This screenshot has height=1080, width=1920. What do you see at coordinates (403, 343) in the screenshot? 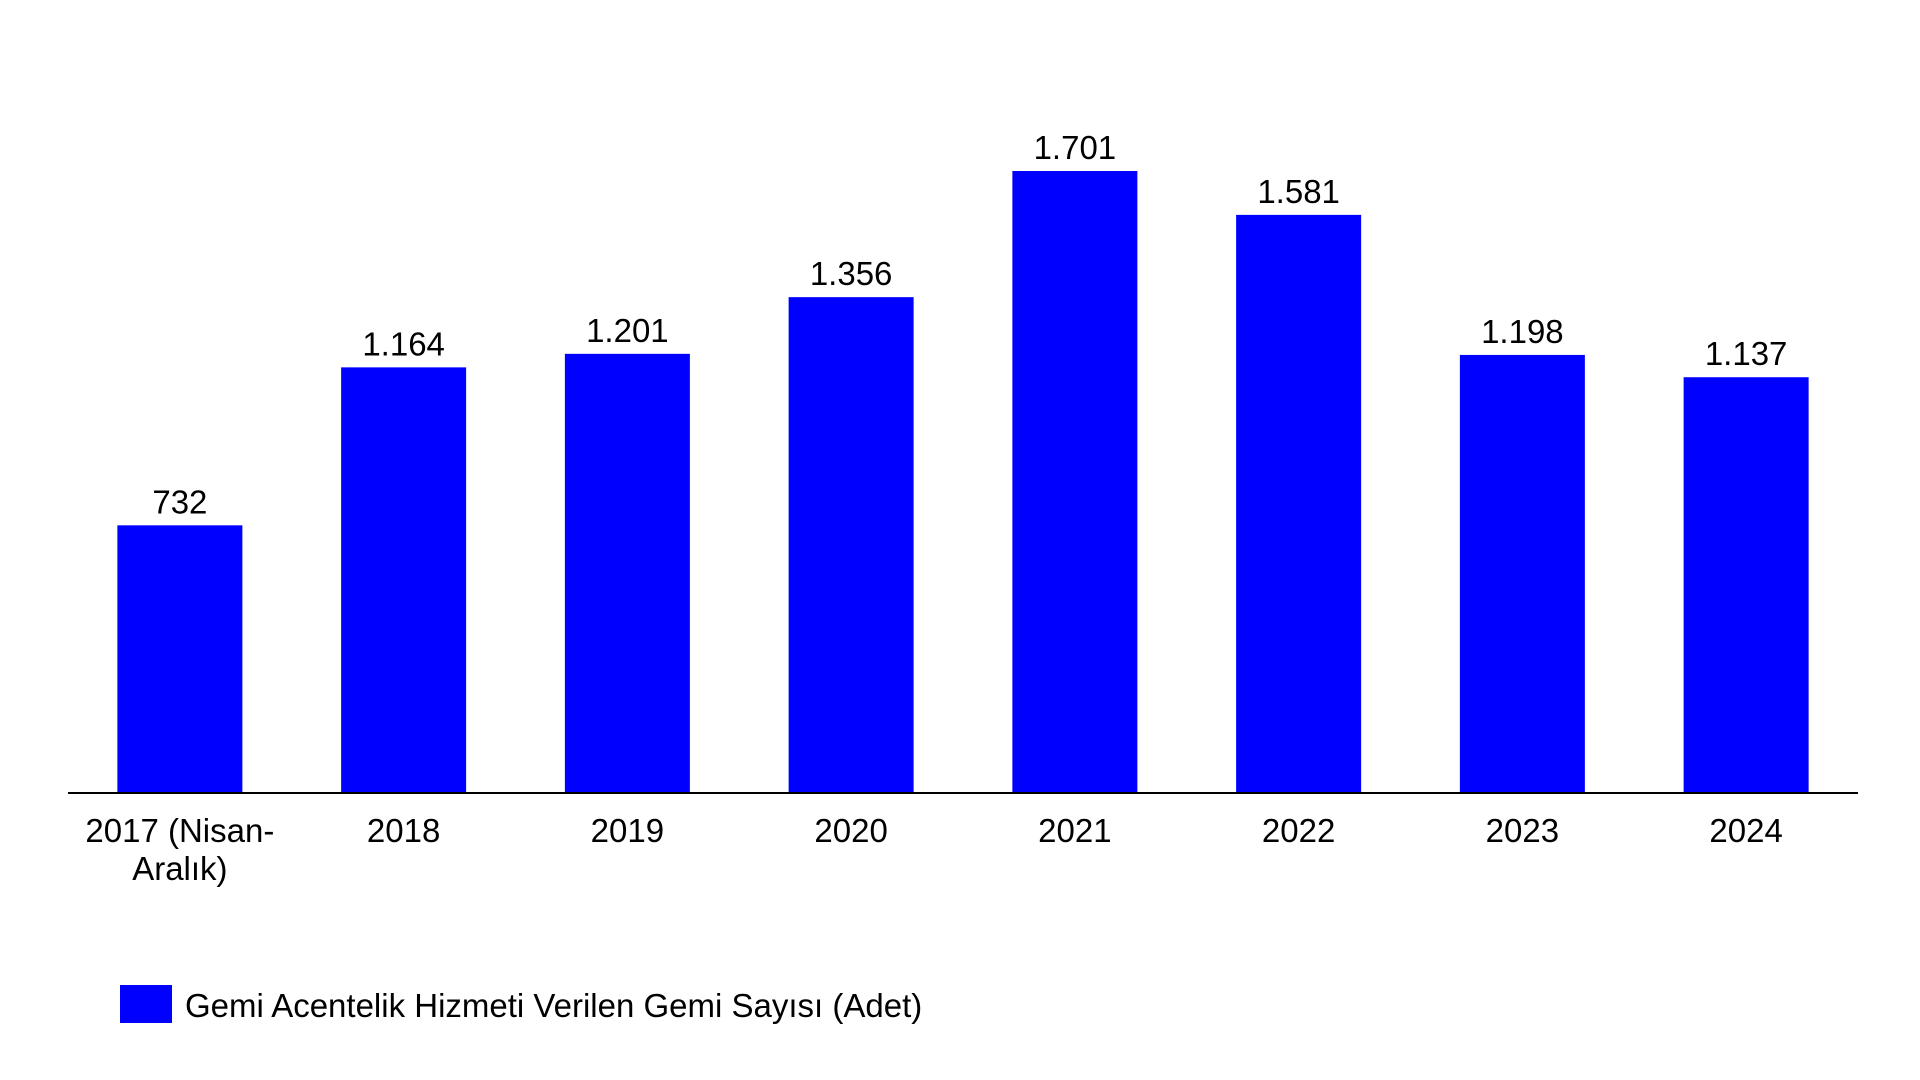
I see `data-label: 1.164` at bounding box center [403, 343].